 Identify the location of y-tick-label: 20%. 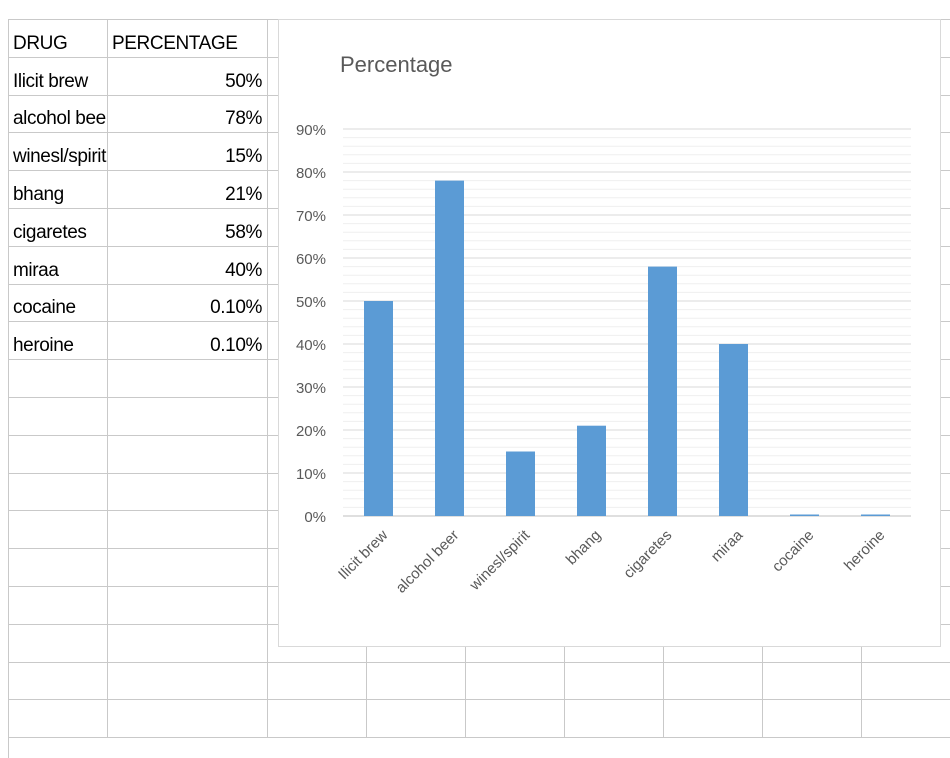
(311, 431).